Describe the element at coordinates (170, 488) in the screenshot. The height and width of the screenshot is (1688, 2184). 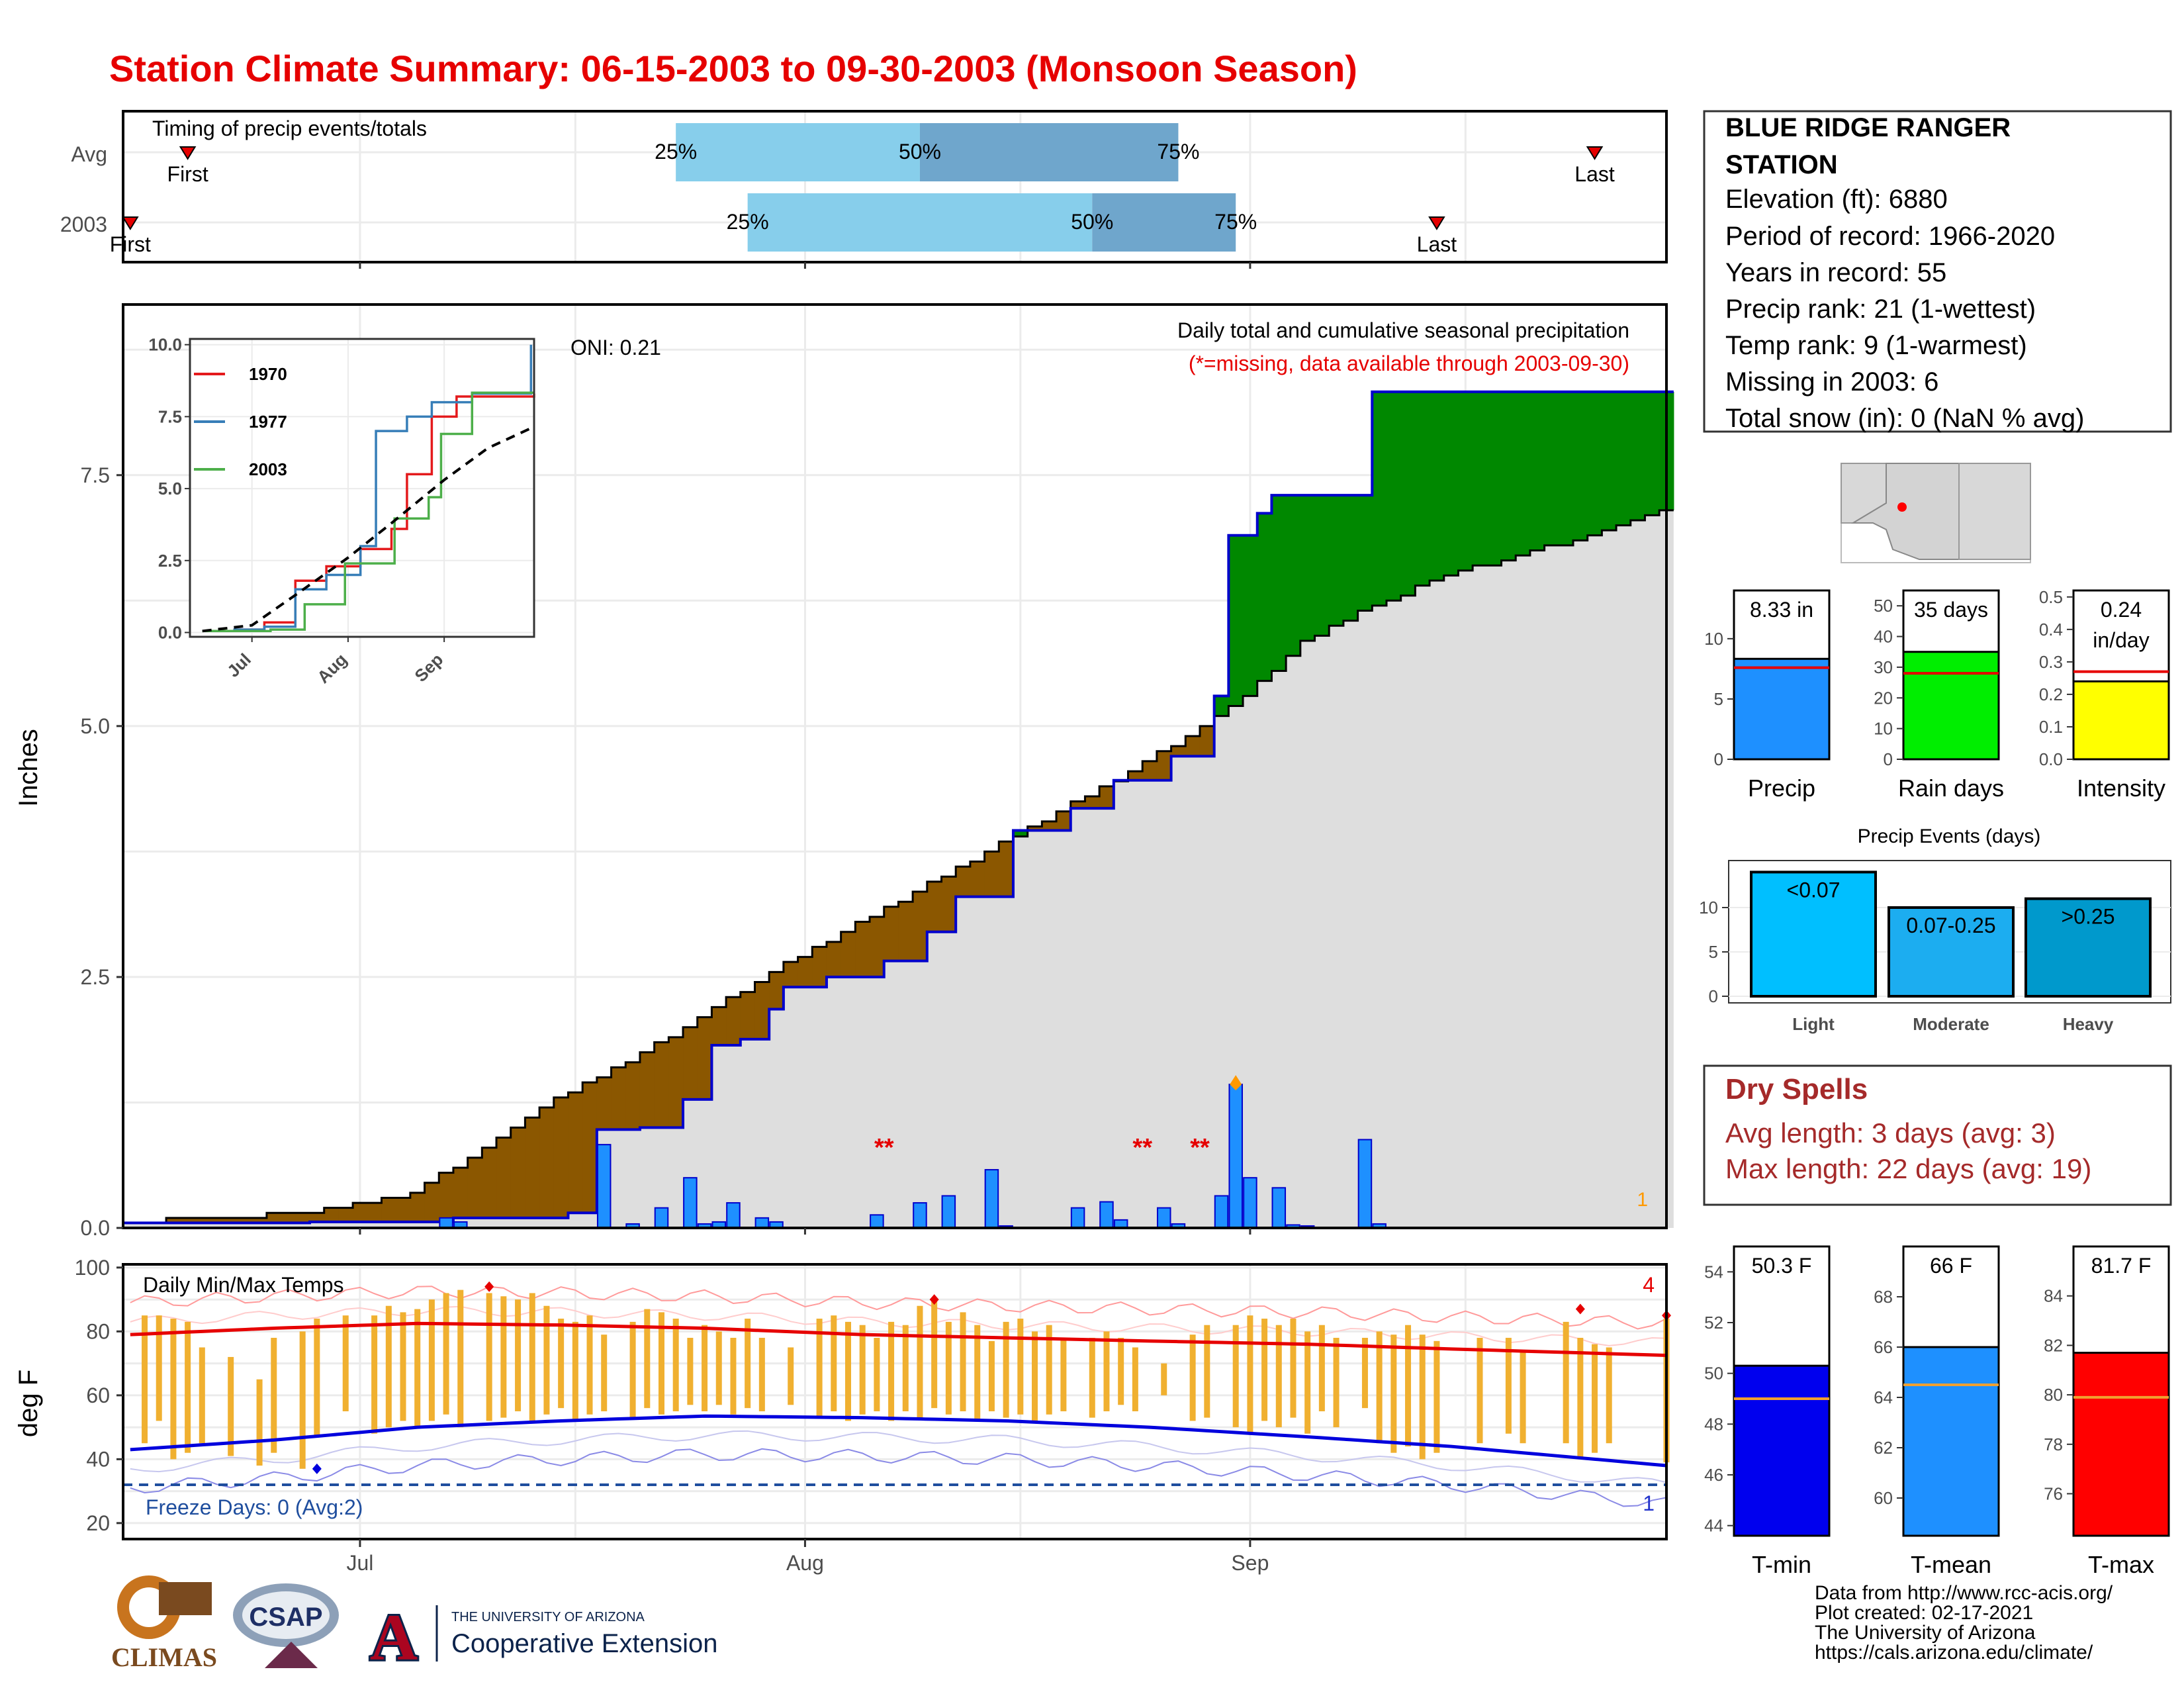
I see `inset-y-tick-label: 5.0` at that location.